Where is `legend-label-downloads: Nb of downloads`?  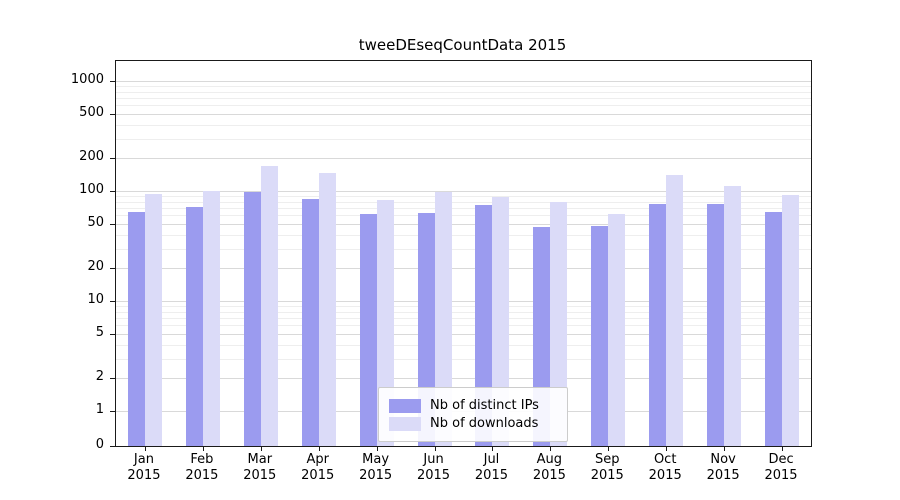 legend-label-downloads: Nb of downloads is located at coordinates (484, 423).